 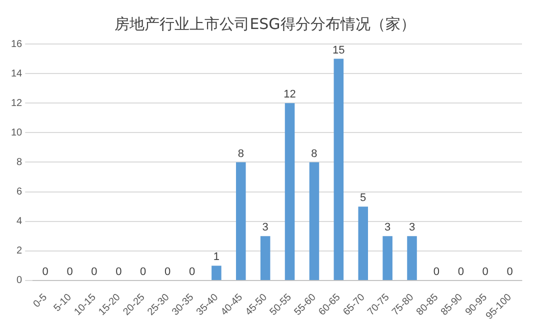 I want to click on y-tick-label: 16, so click(x=17, y=44).